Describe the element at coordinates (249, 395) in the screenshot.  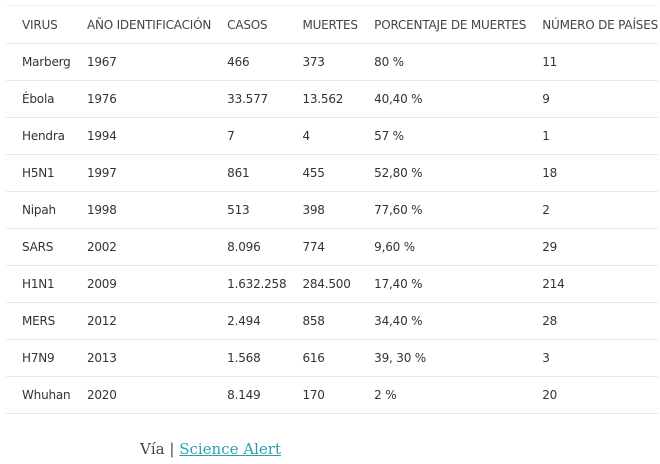
I see `table-cell: 8.149` at that location.